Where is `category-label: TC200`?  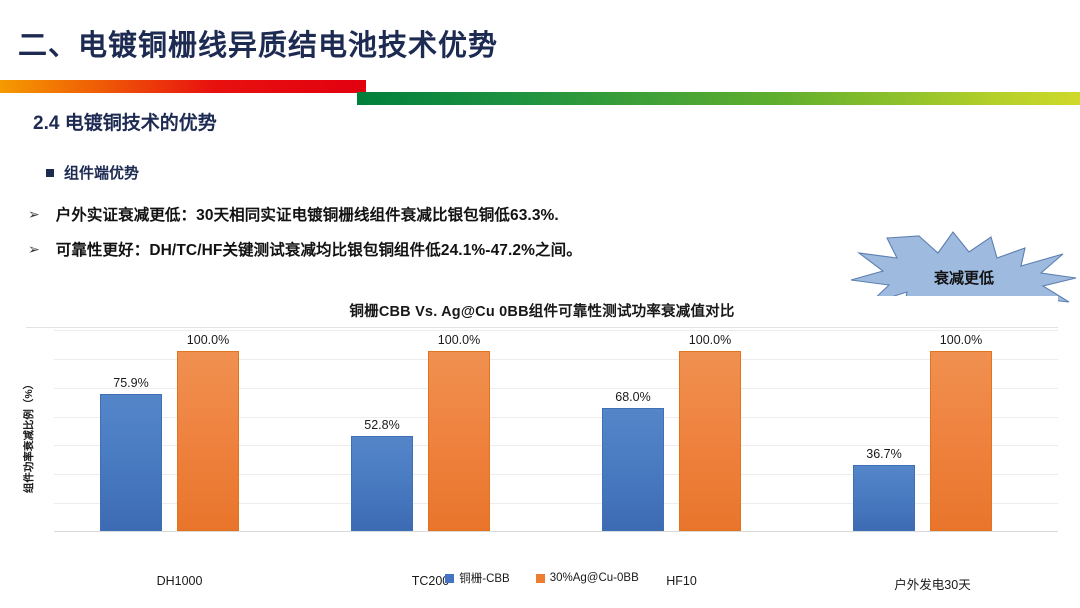
category-label: TC200 is located at coordinates (430, 581).